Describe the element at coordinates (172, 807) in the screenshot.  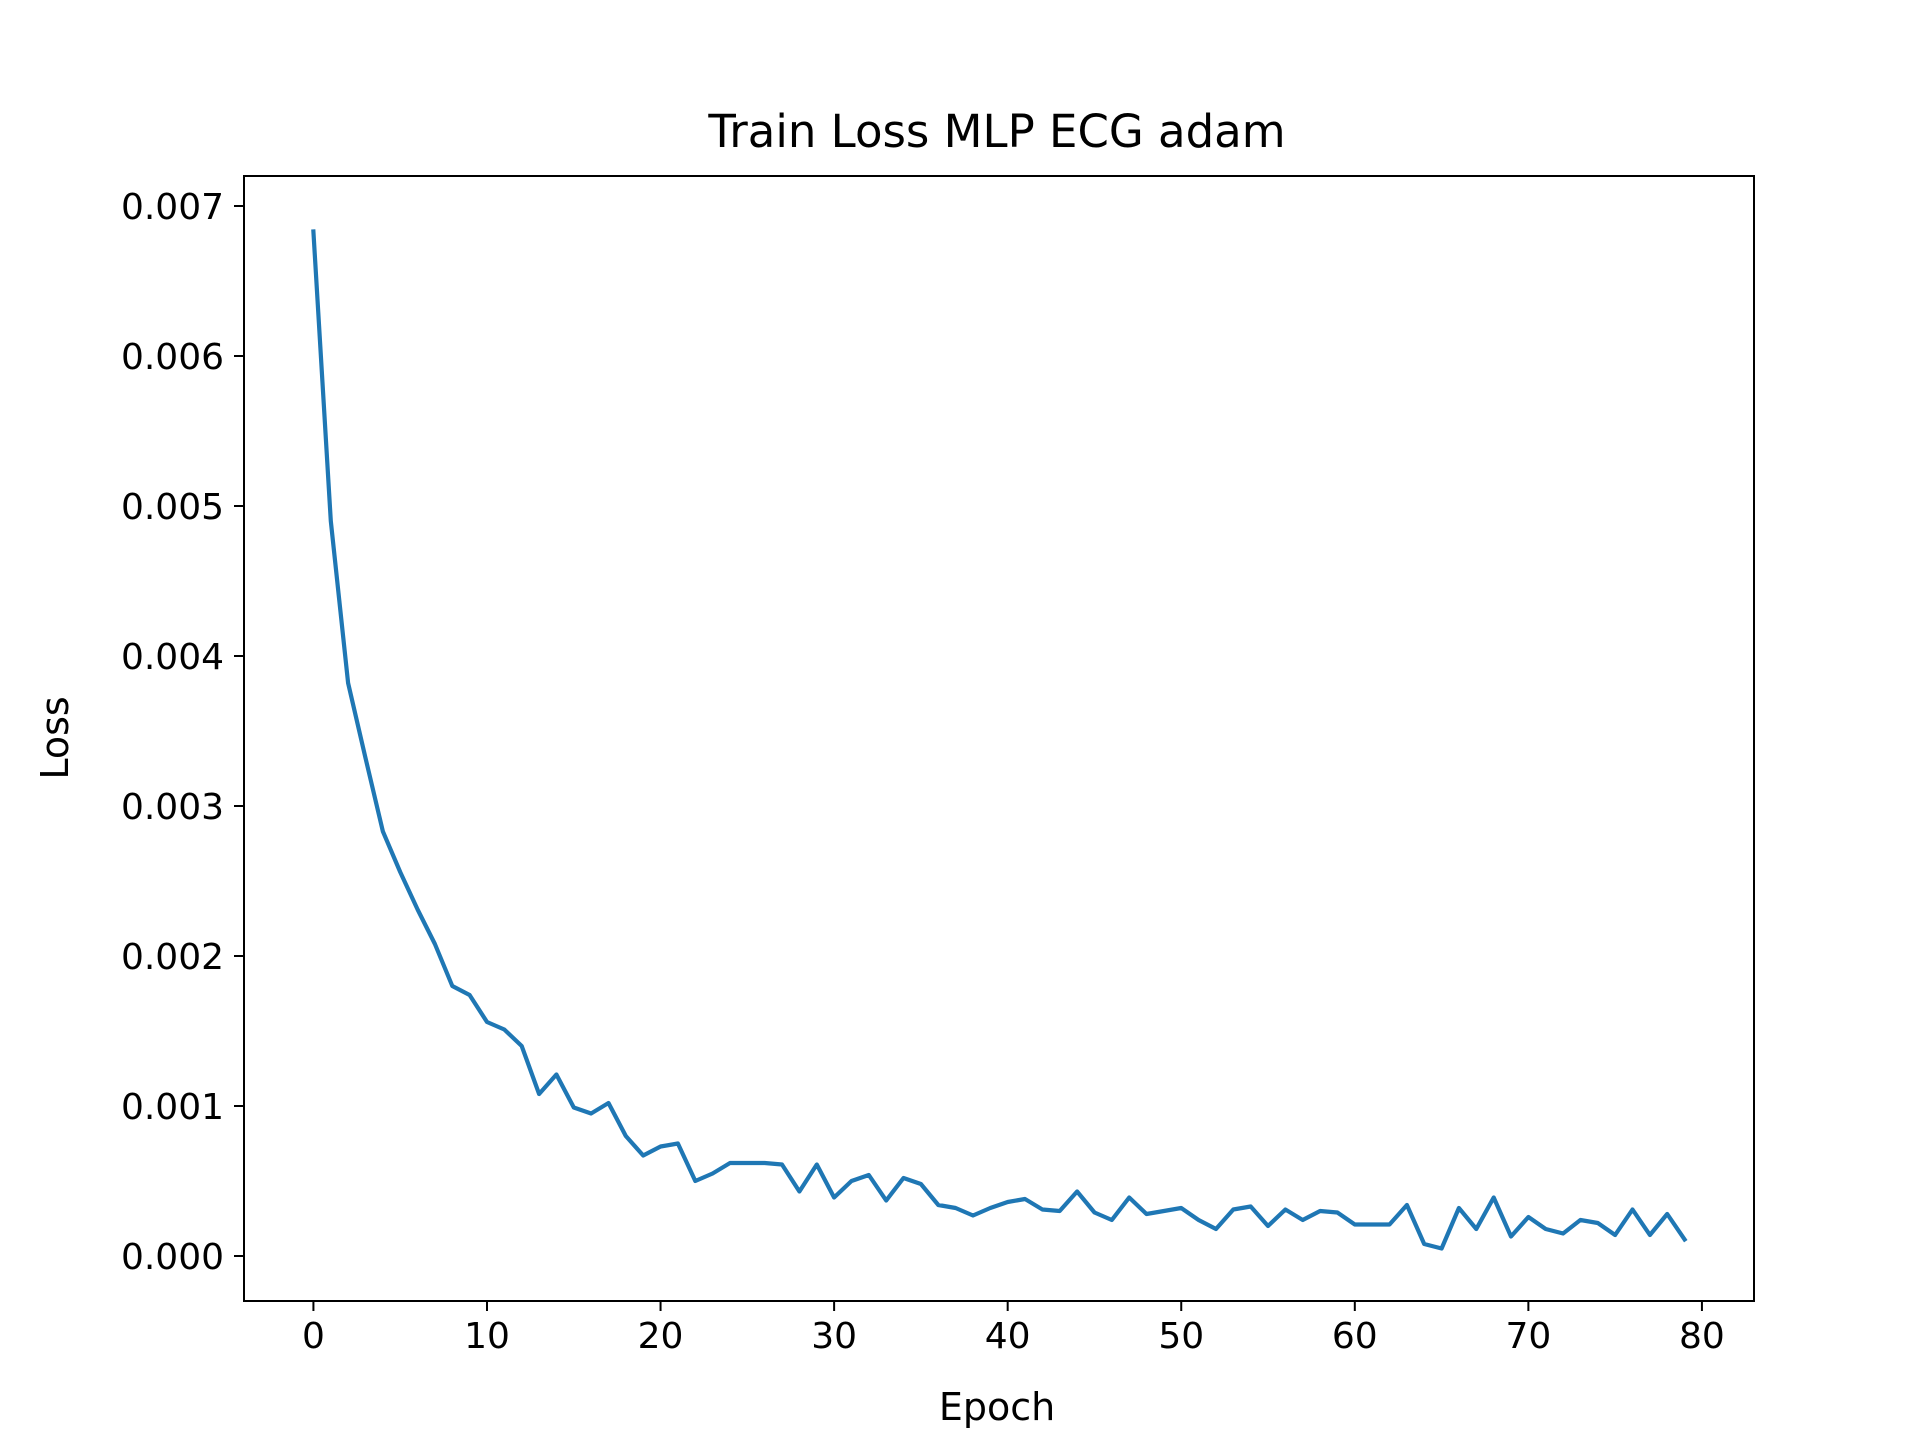
I see `y-tick-label: 0.003` at that location.